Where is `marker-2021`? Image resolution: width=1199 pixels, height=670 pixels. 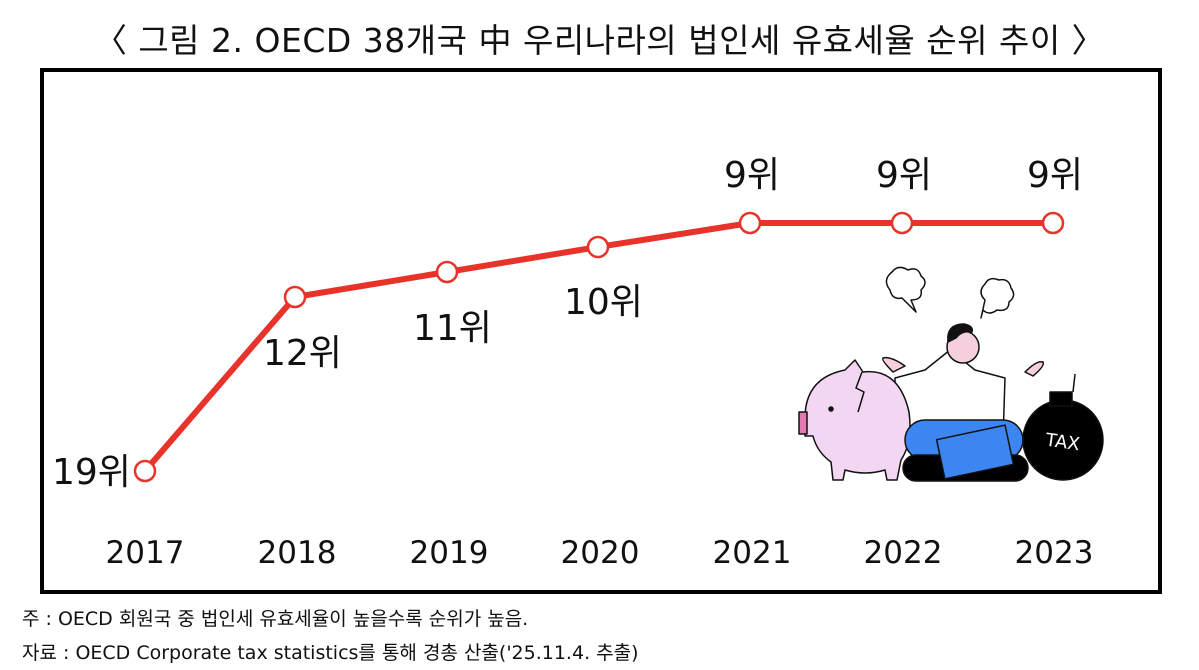 marker-2021 is located at coordinates (750, 223).